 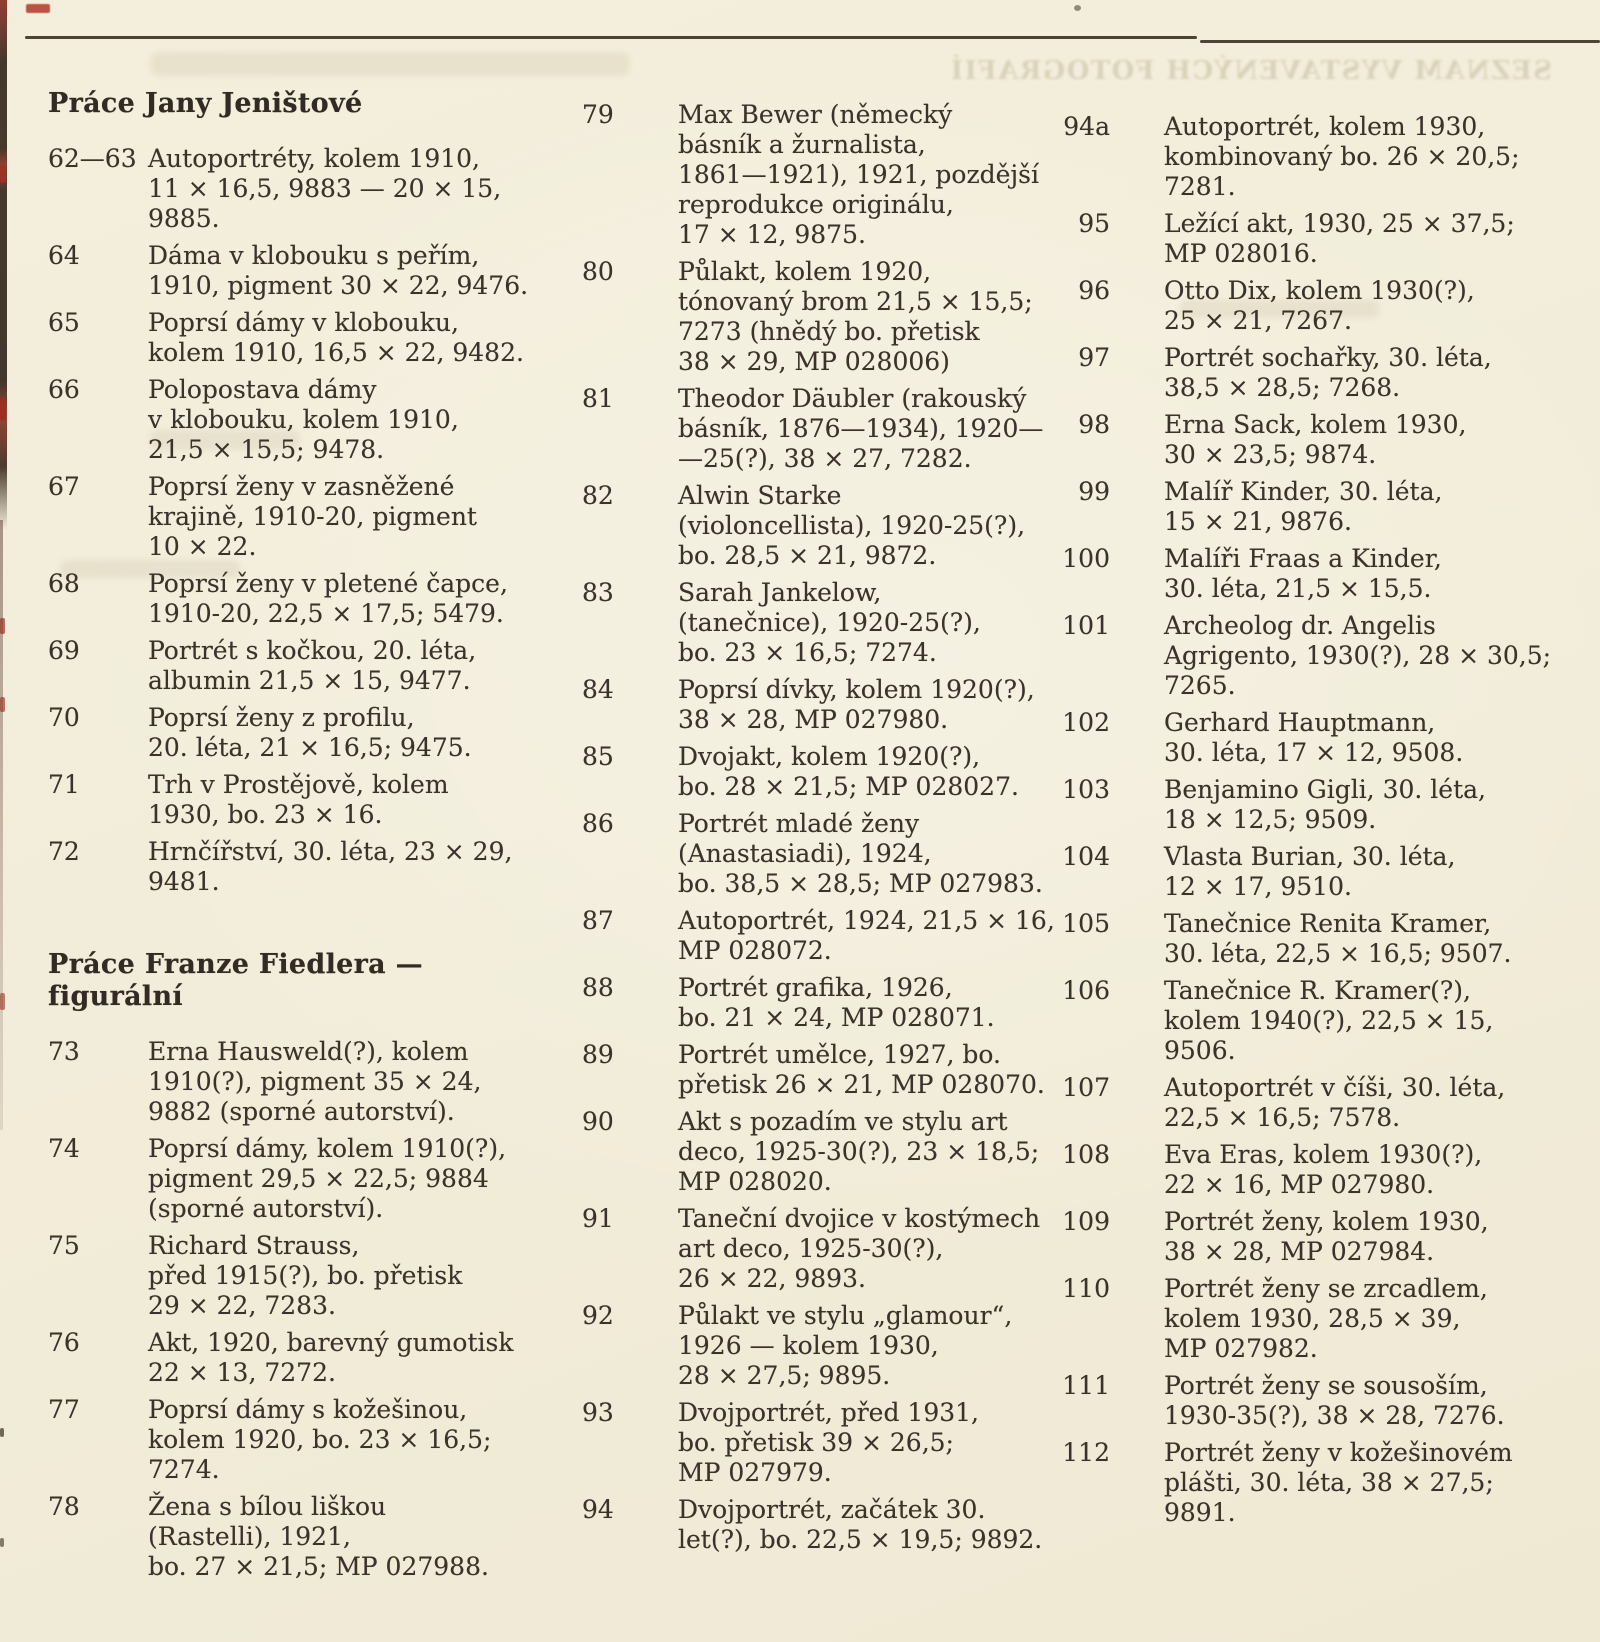 I want to click on entry-text-line: Portrét ženy se zrcadlem,, so click(x=1326, y=1288).